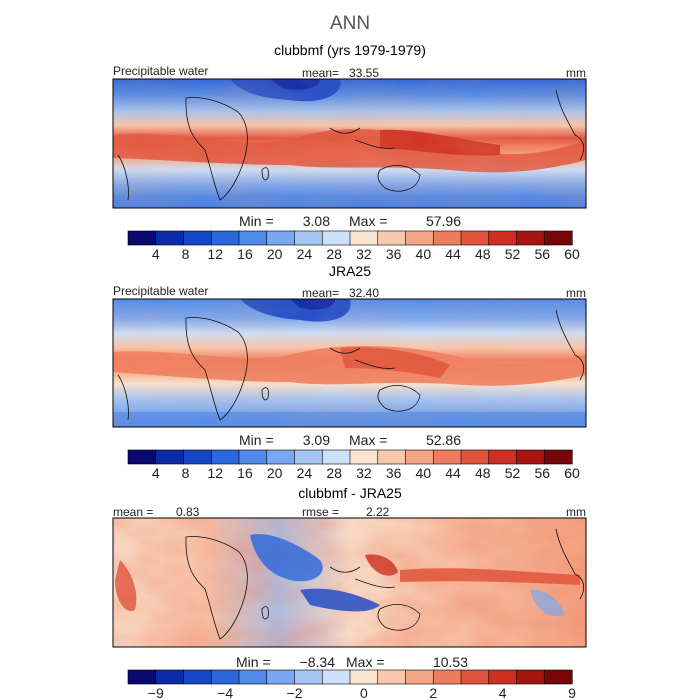  Describe the element at coordinates (450, 662) in the screenshot. I see `panel-3-max-value: 10.53` at that location.